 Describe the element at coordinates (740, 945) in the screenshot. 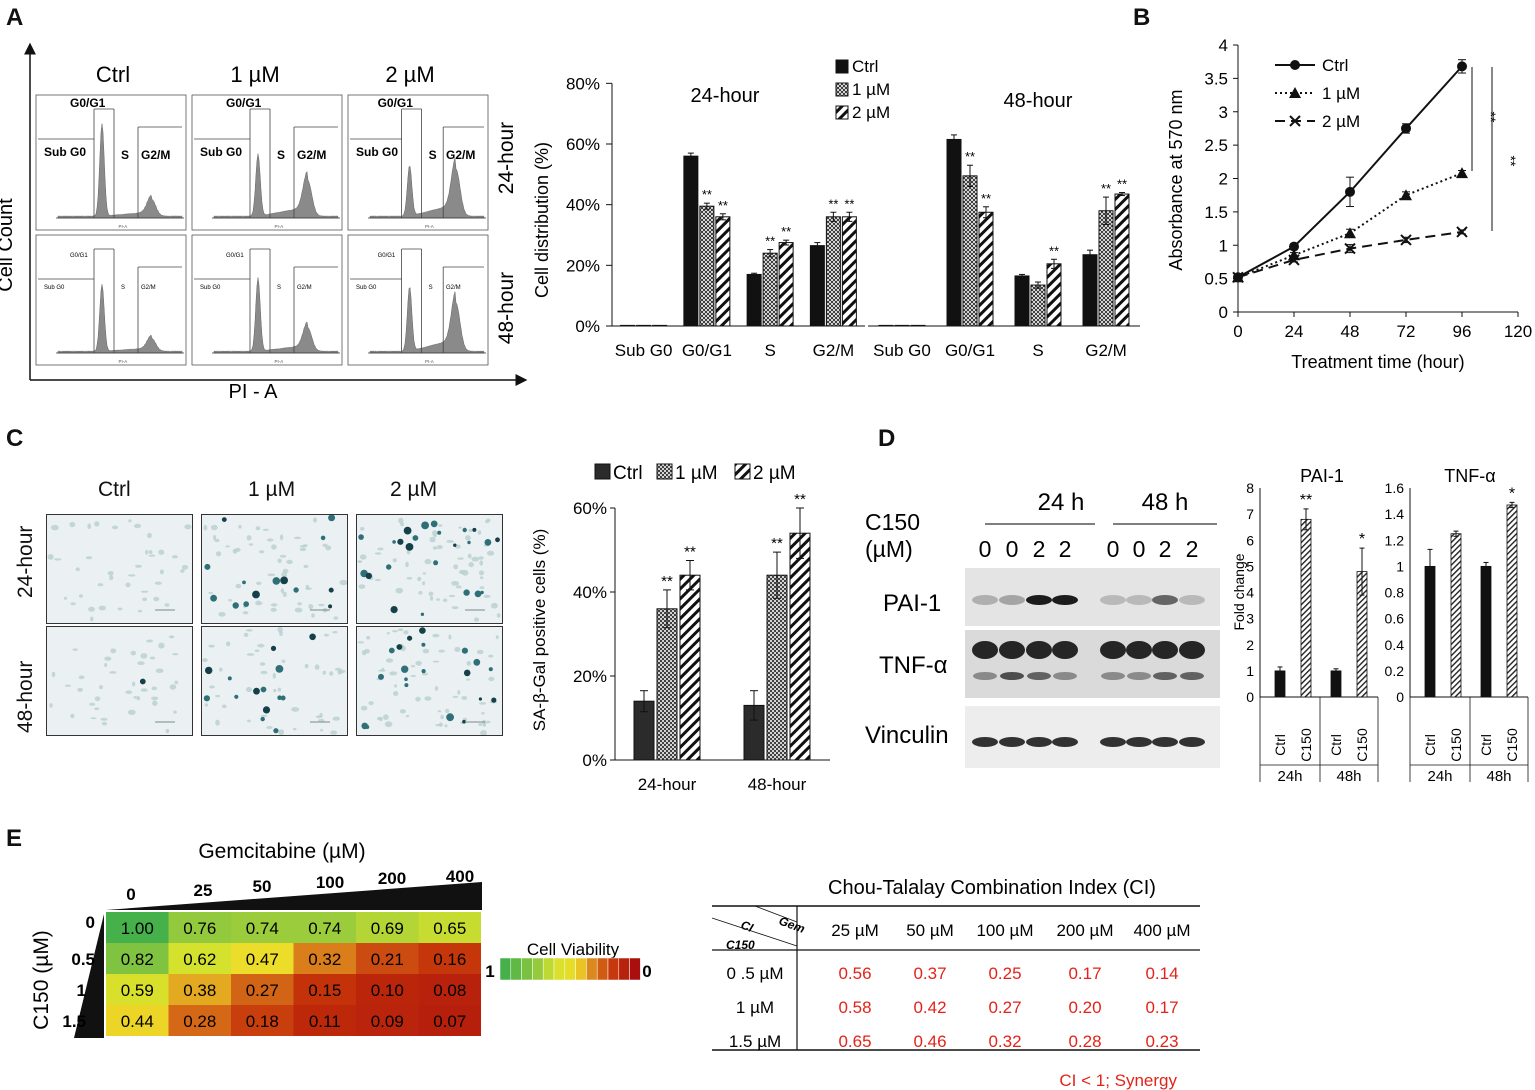

I see `ci-corner-c150: C150` at that location.